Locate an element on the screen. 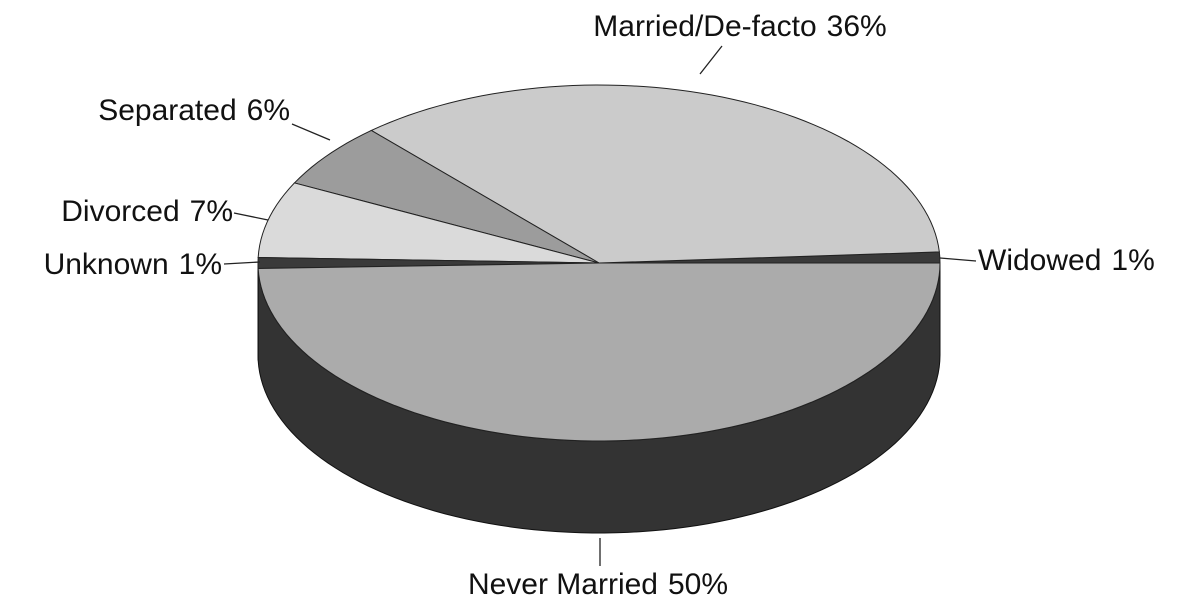  slice-label: Separated 6% is located at coordinates (194, 110).